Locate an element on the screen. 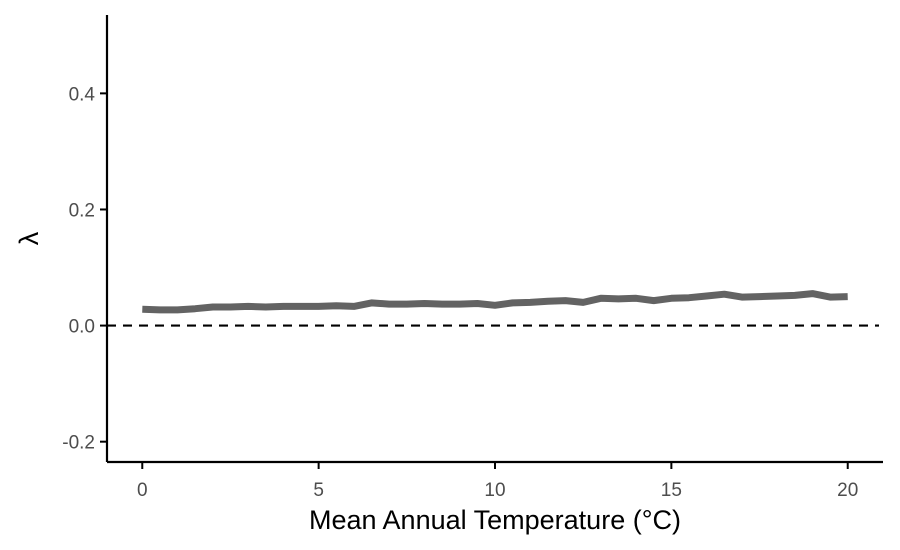  y-axis-title: λ is located at coordinates (29, 238).